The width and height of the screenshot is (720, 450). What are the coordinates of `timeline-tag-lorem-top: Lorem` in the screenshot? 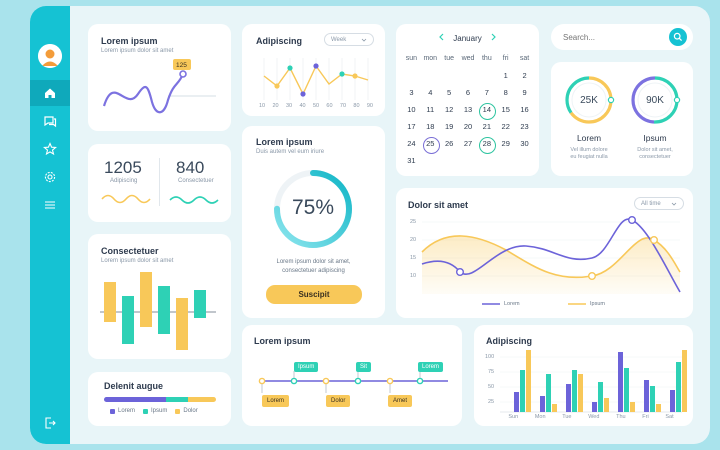 It's located at (431, 367).